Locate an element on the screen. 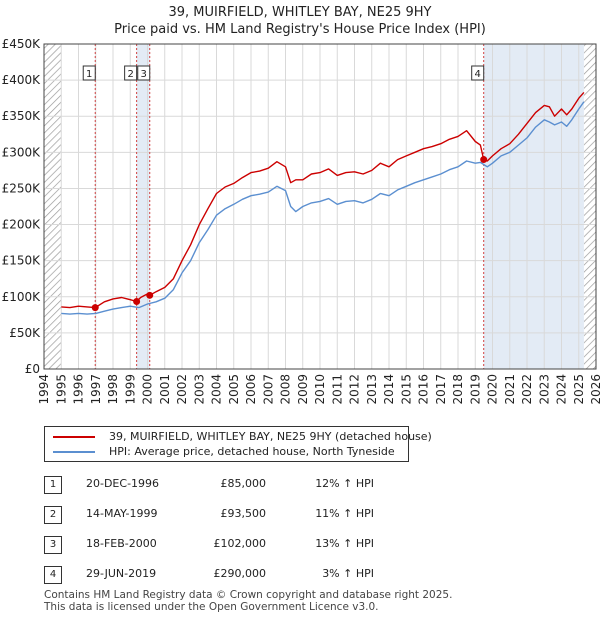  row-price: £85,000 is located at coordinates (243, 483).